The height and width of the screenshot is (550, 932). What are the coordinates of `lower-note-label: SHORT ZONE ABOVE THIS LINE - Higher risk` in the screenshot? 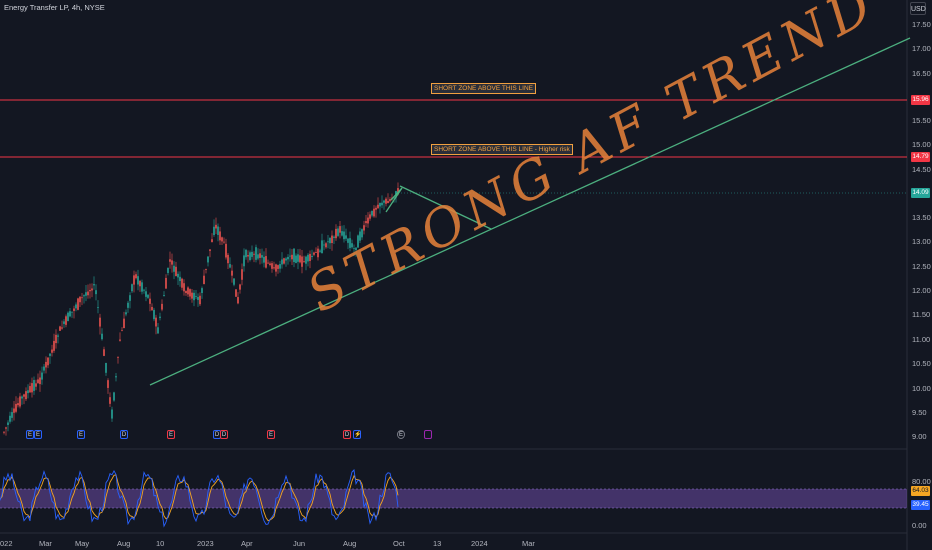 It's located at (502, 149).